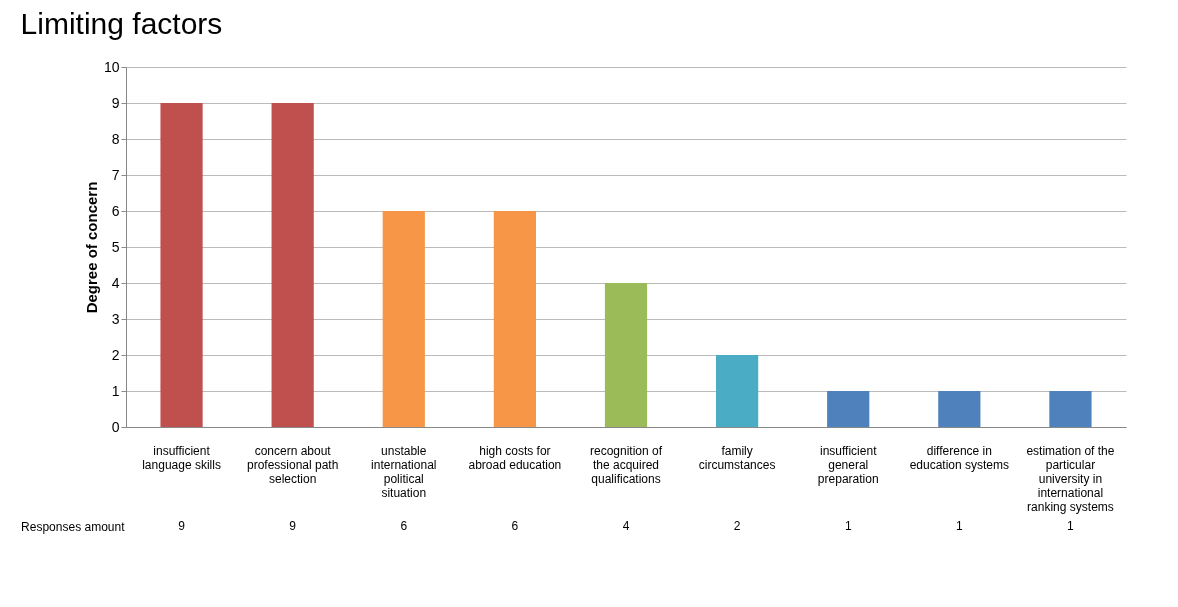 This screenshot has width=1178, height=607. Describe the element at coordinates (626, 526) in the screenshot. I see `data-label: 4` at that location.